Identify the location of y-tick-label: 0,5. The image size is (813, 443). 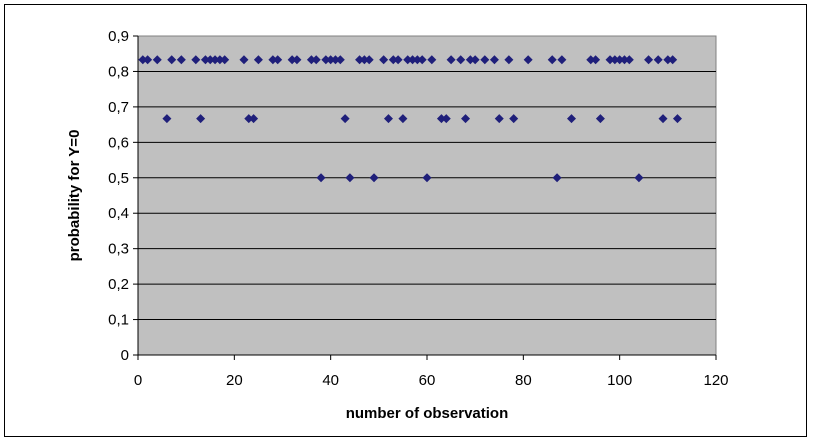
(118, 178).